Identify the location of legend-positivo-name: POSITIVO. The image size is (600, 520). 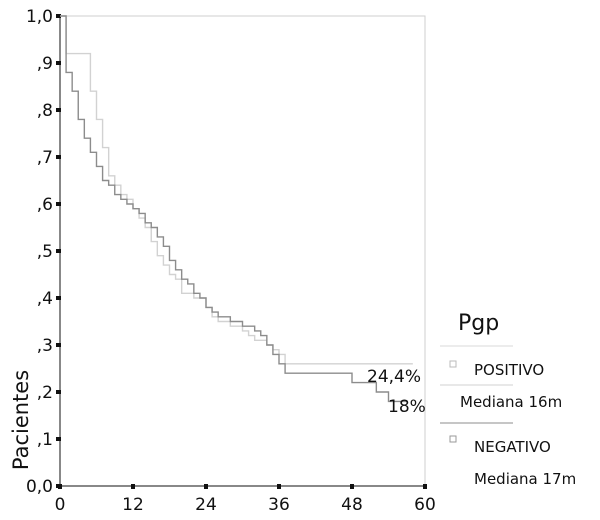
(509, 370).